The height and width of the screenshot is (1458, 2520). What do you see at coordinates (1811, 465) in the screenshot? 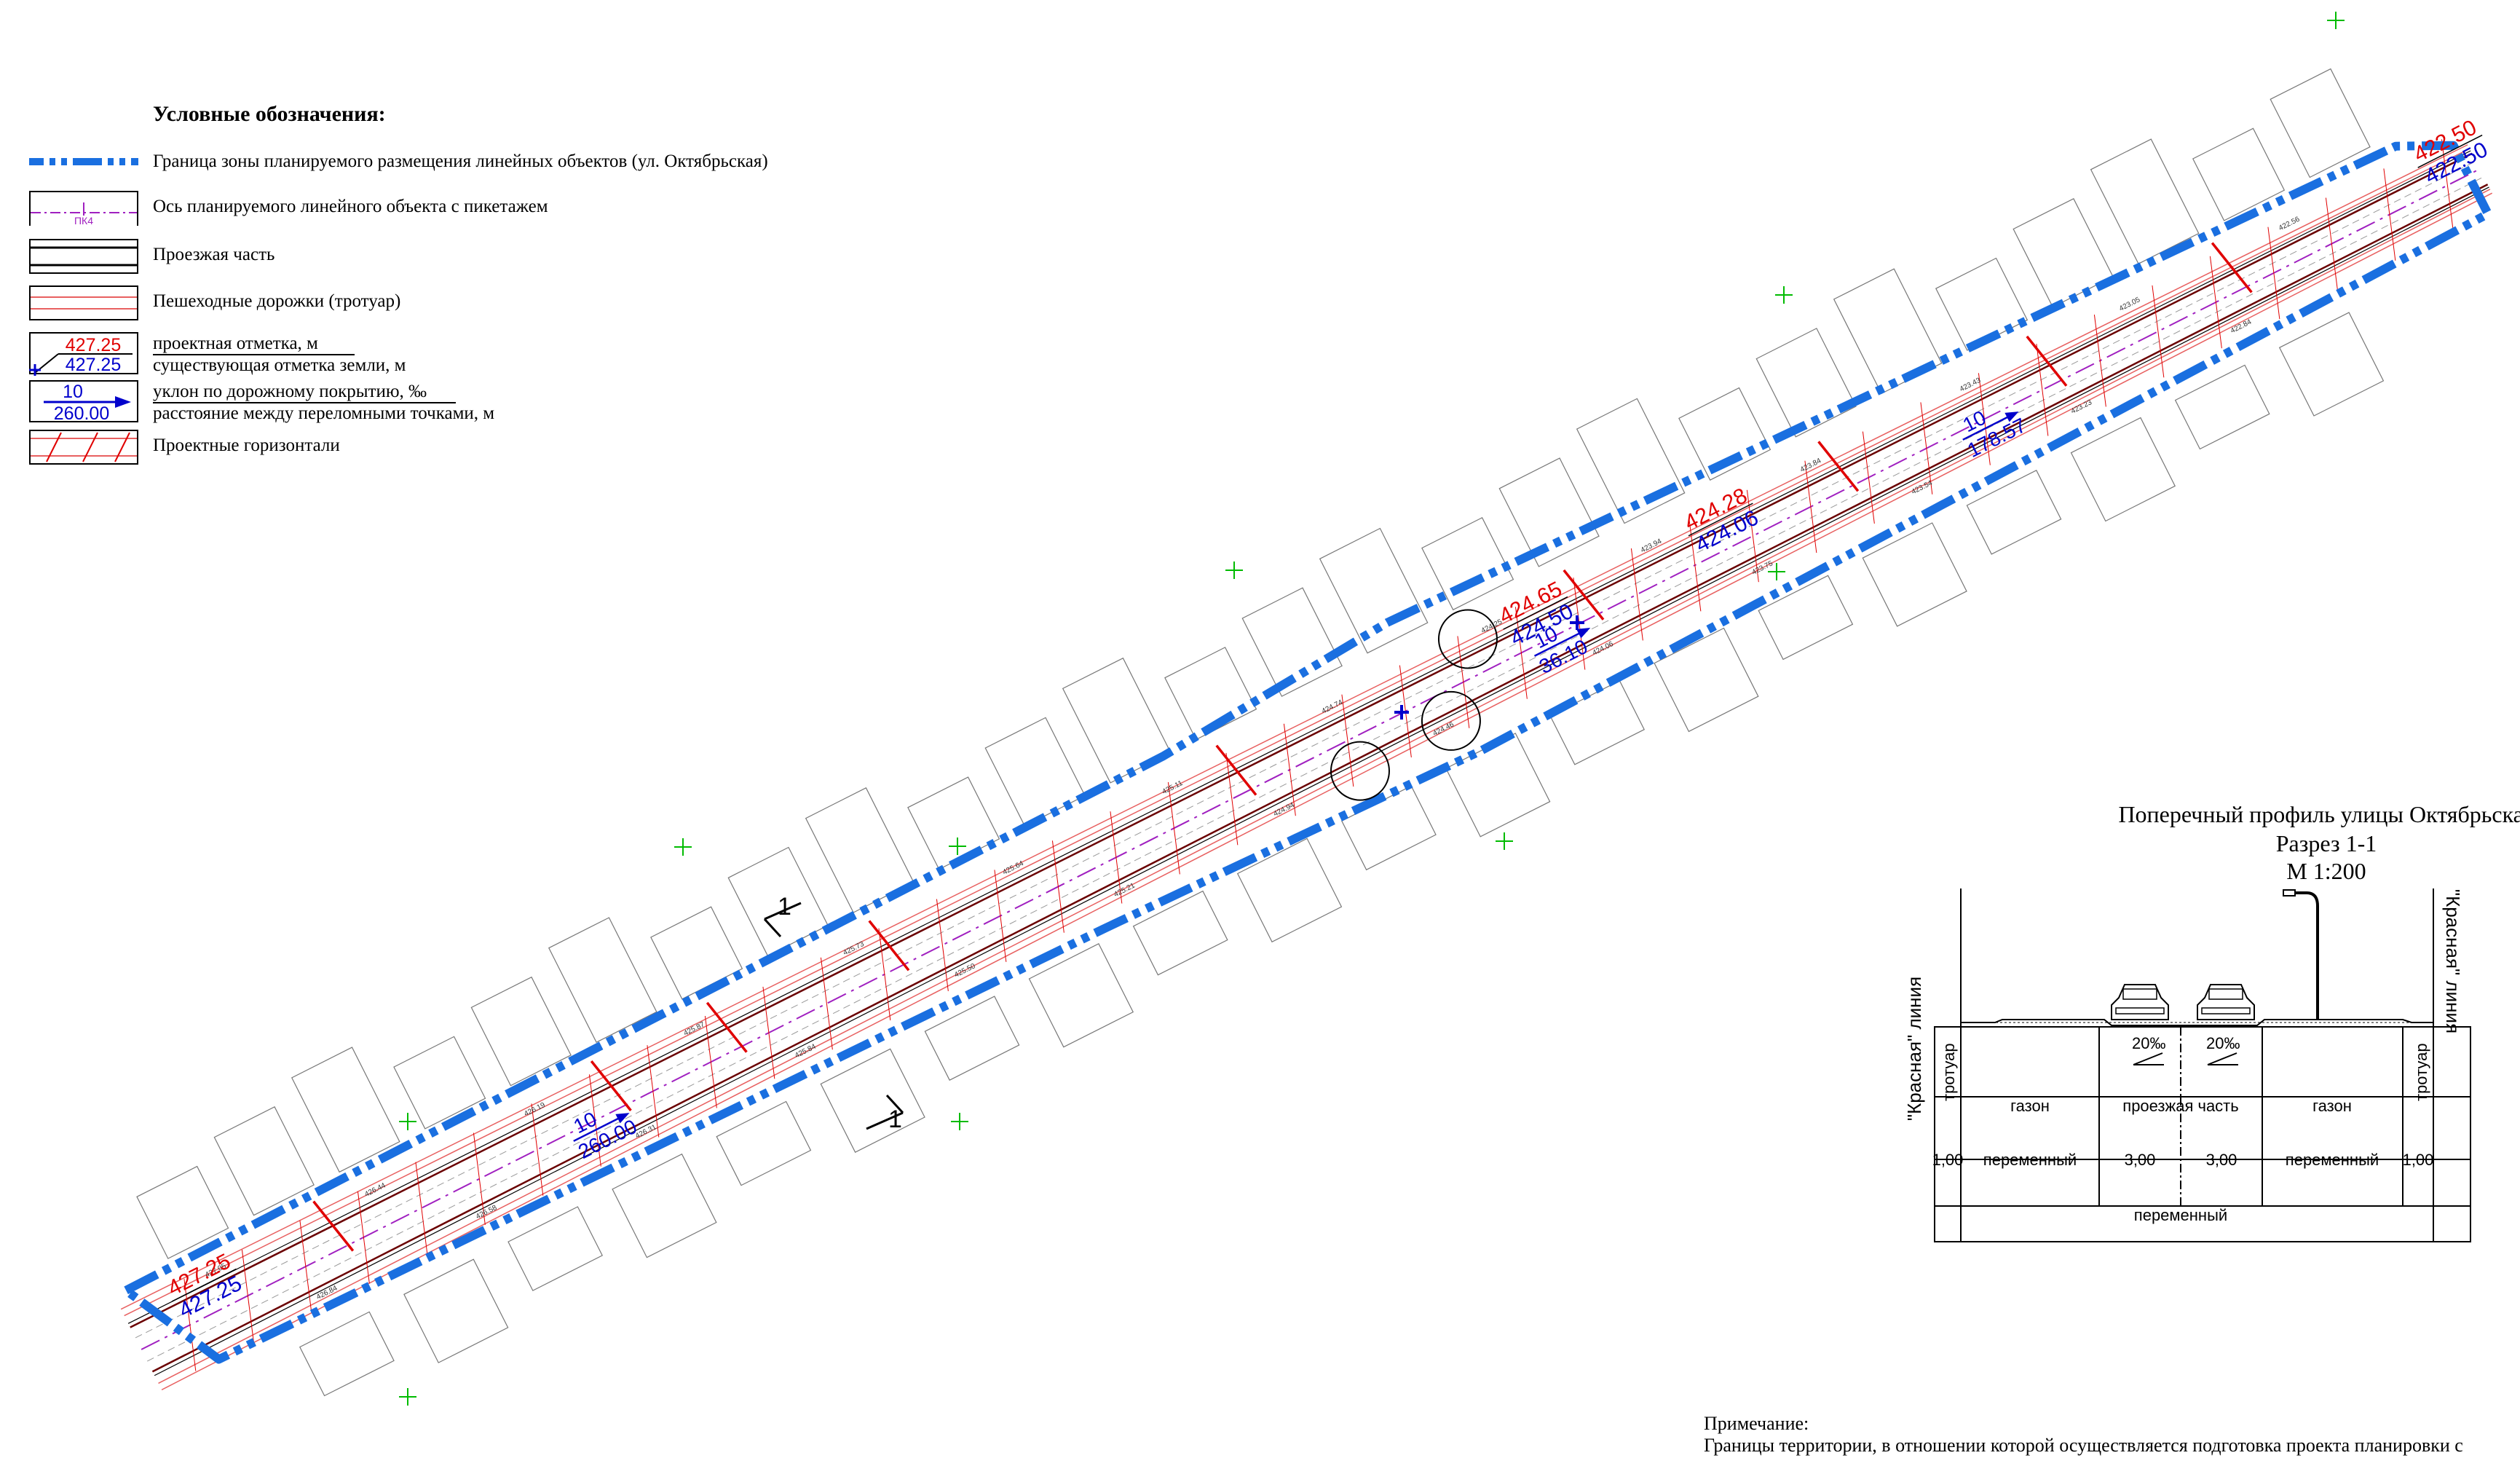
I see `spot-height-label: 423.84` at bounding box center [1811, 465].